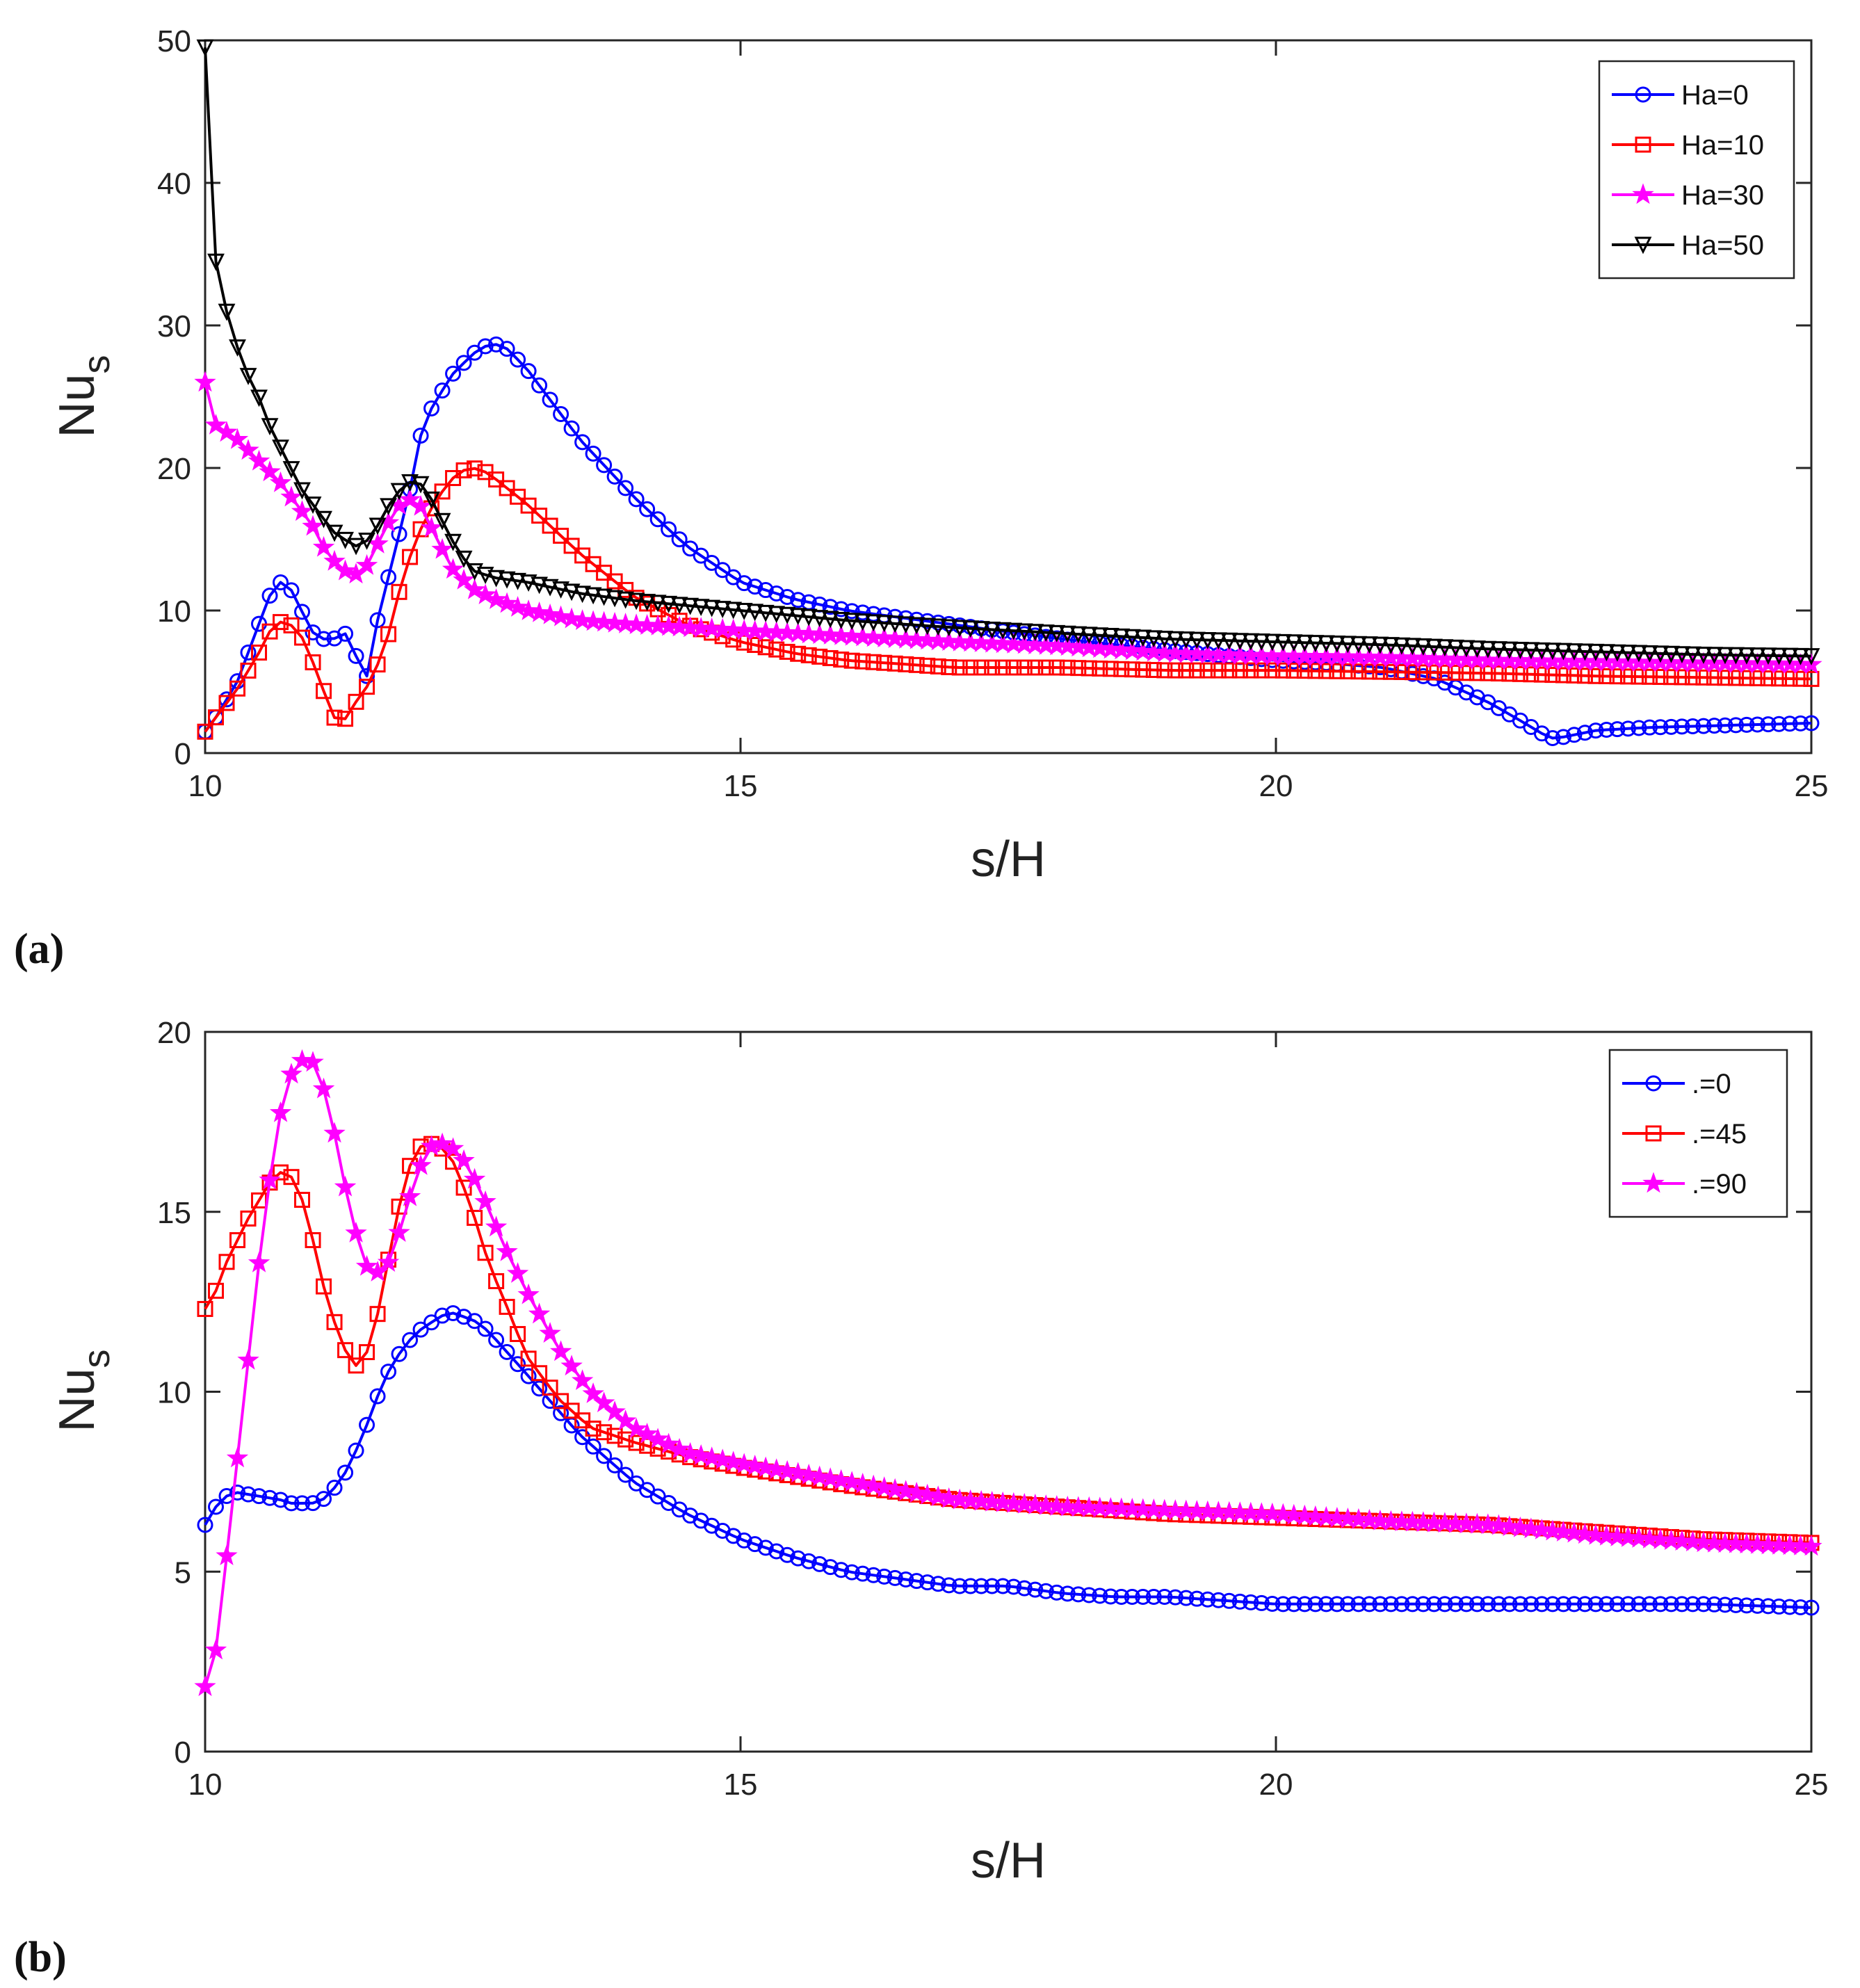 Image resolution: width=1860 pixels, height=1988 pixels. What do you see at coordinates (97, 364) in the screenshot?
I see `y-axis-label-sub-a: s` at bounding box center [97, 364].